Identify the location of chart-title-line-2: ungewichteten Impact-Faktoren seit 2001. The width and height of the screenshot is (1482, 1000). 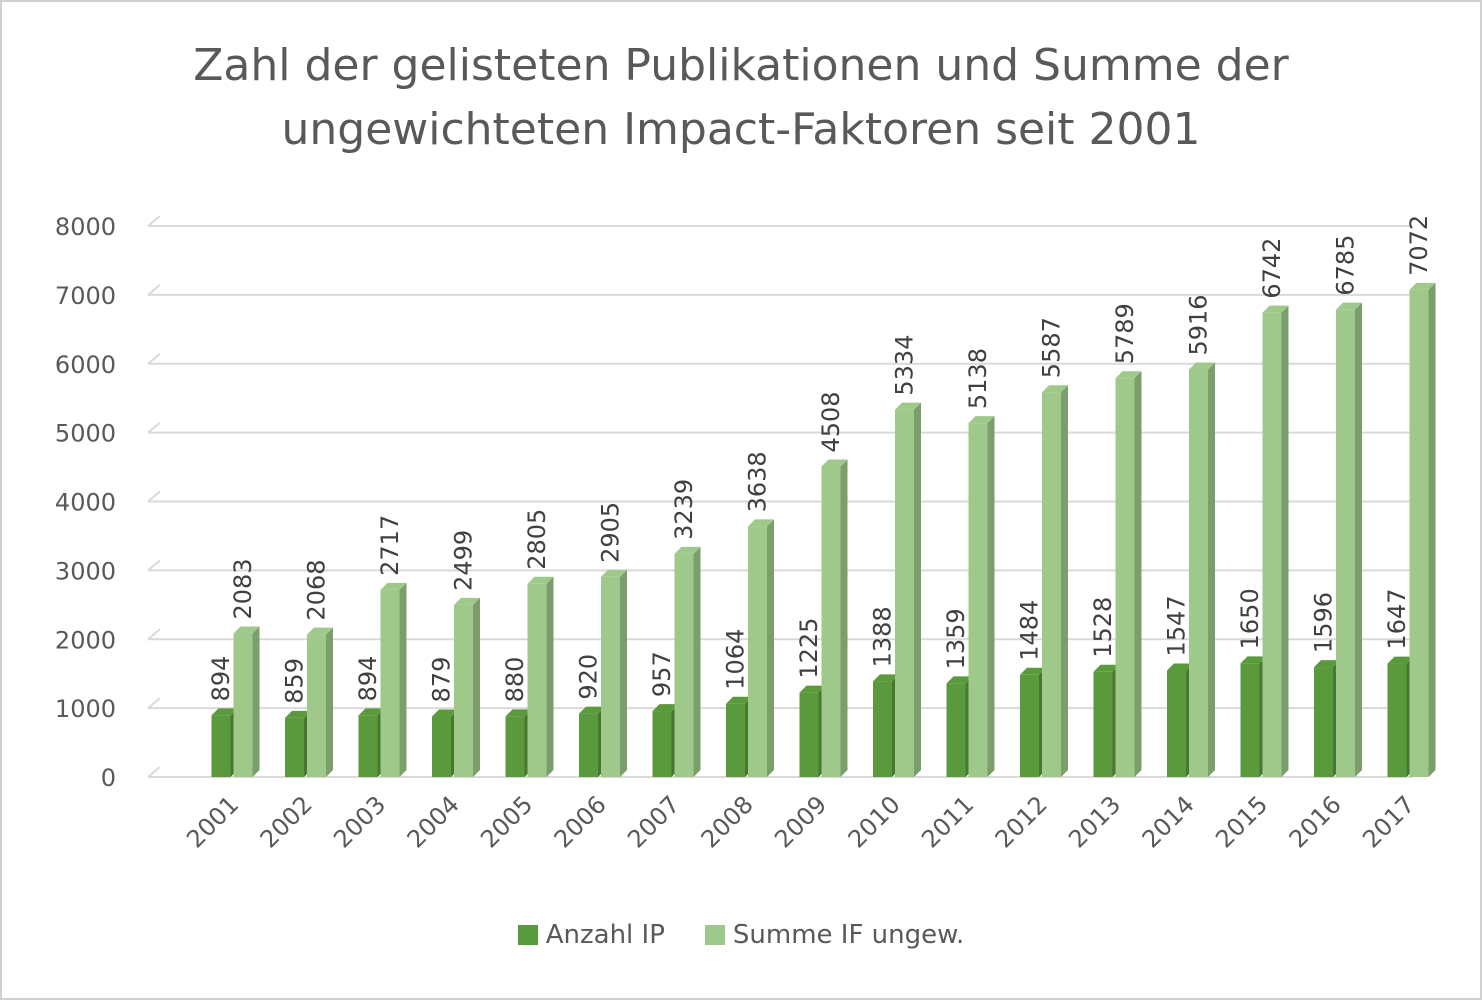
(741, 129).